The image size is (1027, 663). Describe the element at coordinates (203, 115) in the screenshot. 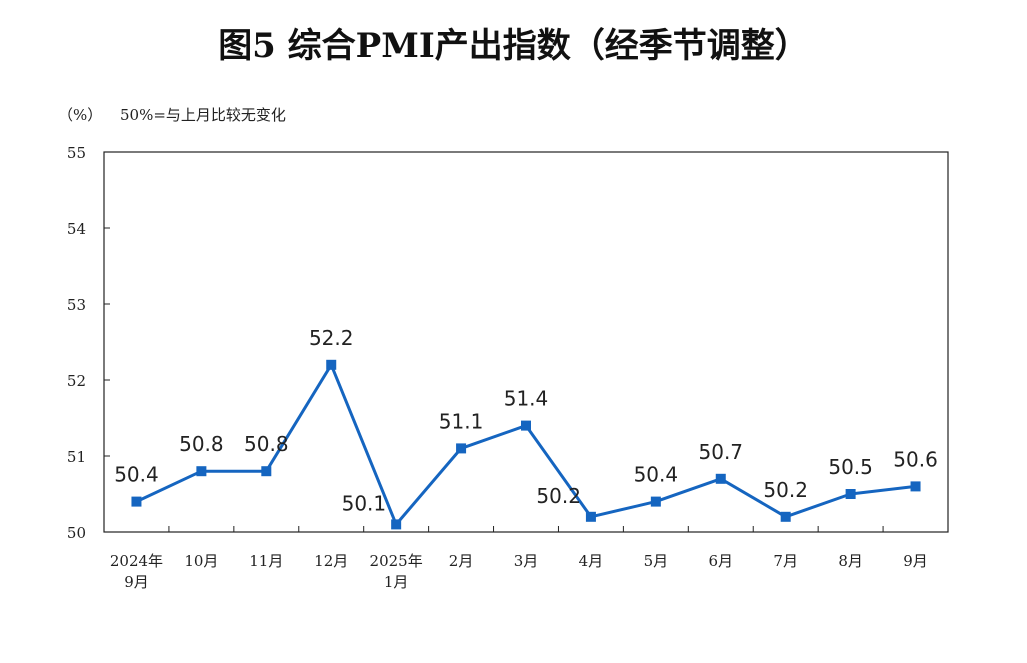

I see `chart-note: 50%=与上月比较无变化` at that location.